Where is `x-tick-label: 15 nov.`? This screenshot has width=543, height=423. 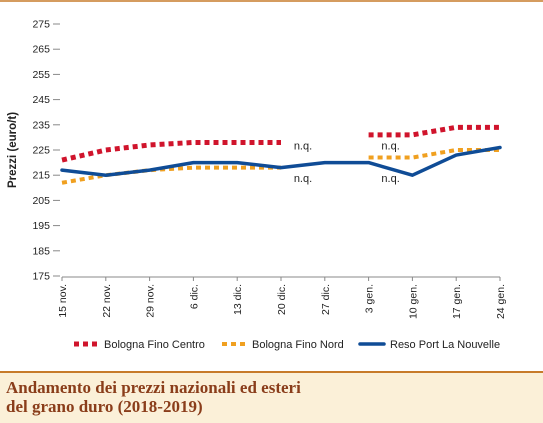
x-tick-label: 15 nov. is located at coordinates (63, 301).